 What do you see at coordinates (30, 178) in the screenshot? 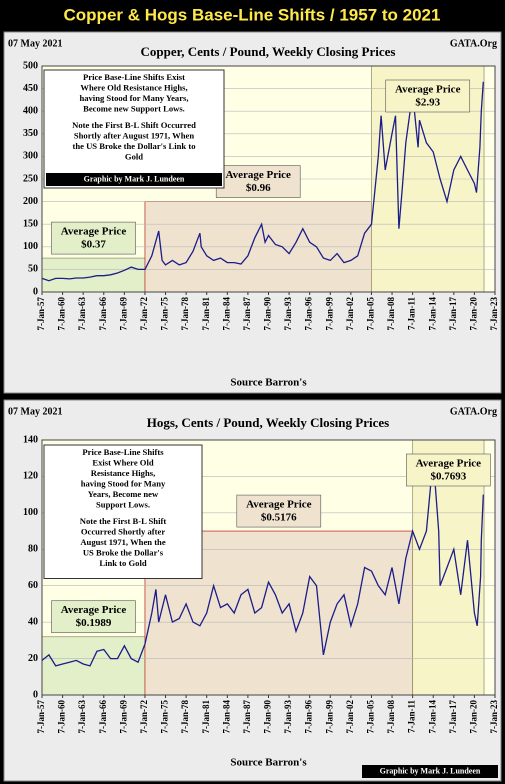
I see `y-tick-label: 250` at bounding box center [30, 178].